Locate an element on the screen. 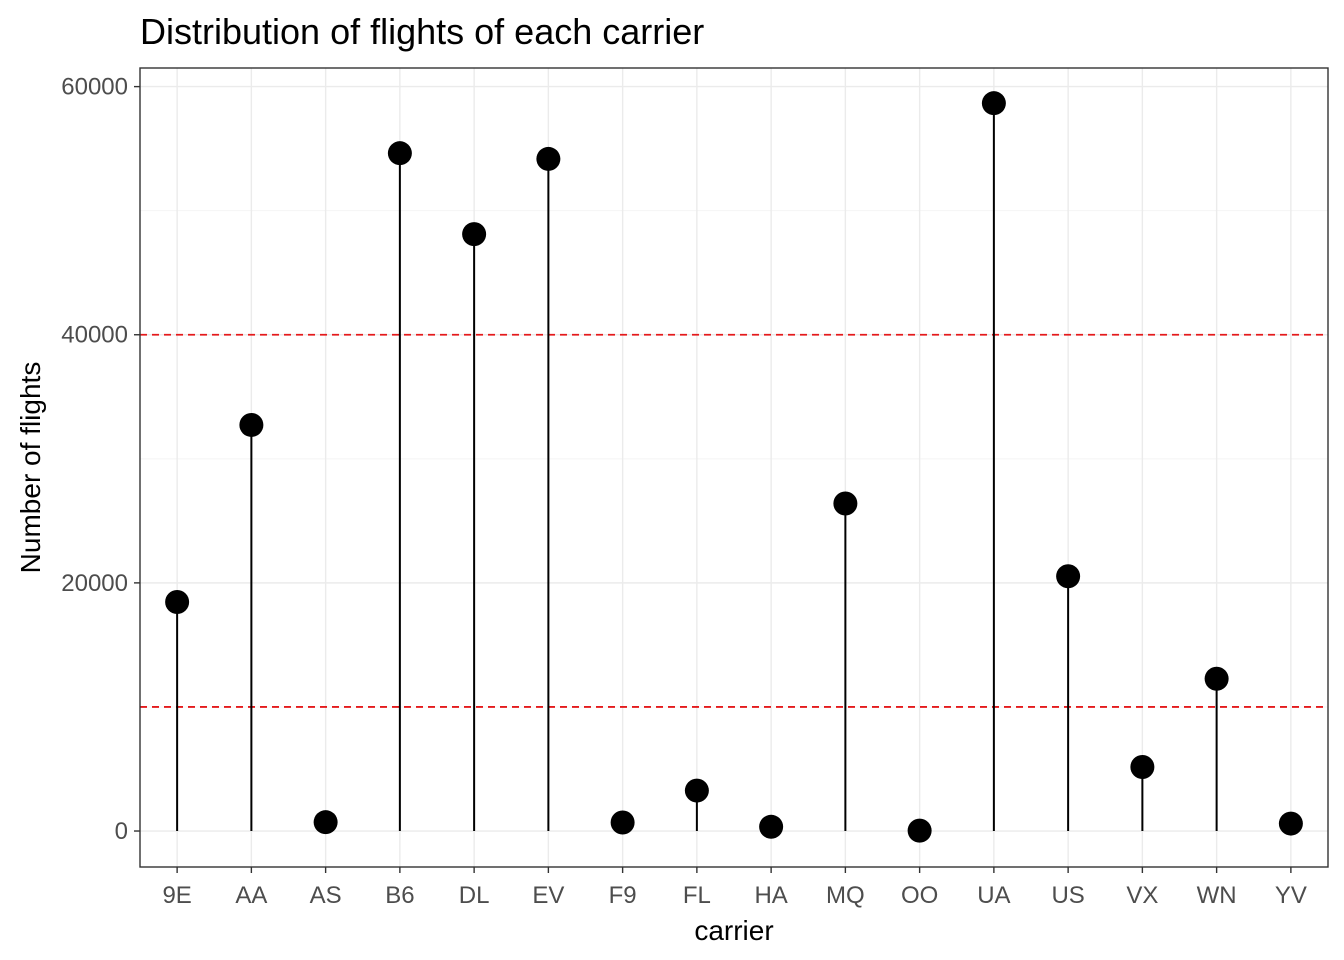 This screenshot has height=960, width=1344. point-OO is located at coordinates (919, 830).